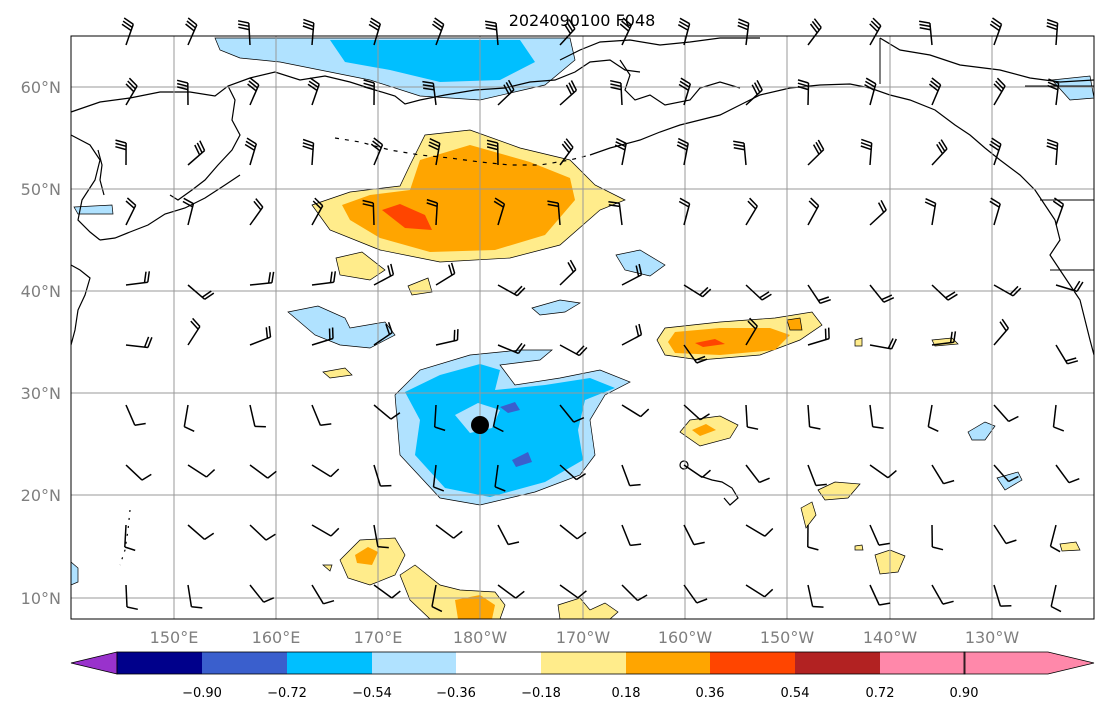 Image resolution: width=1105 pixels, height=712 pixels. Describe the element at coordinates (710, 693) in the screenshot. I see `colorbar-tick-label: 0.36` at that location.